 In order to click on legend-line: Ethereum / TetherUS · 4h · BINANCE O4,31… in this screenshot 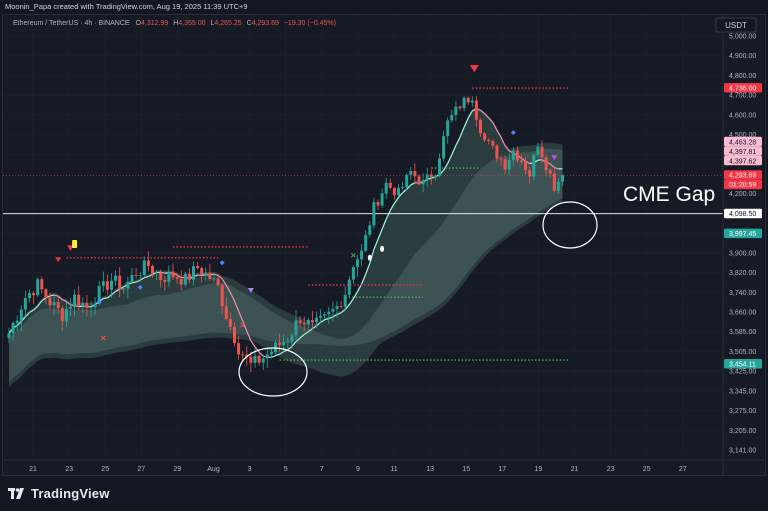, I will do `click(174, 23)`.